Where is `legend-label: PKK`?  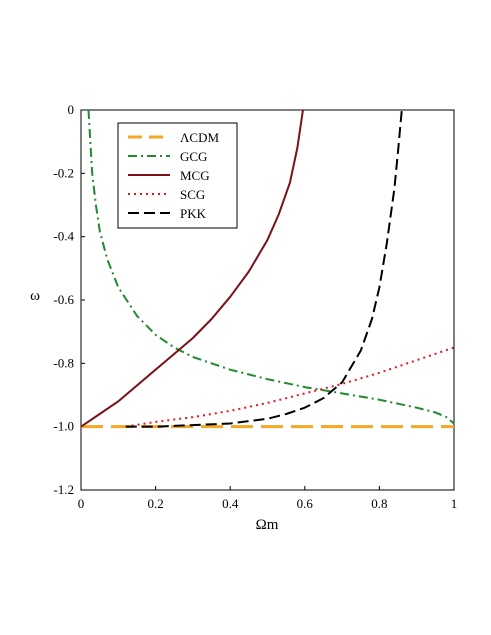
legend-label: PKK is located at coordinates (193, 213).